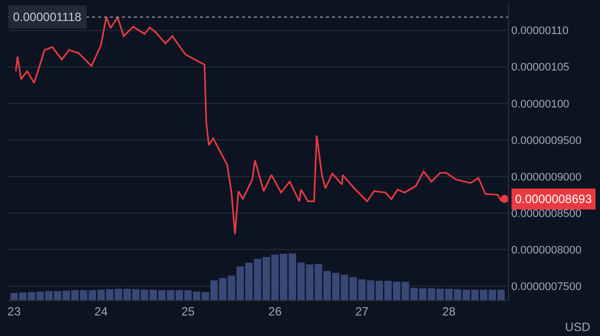  Describe the element at coordinates (540, 68) in the screenshot. I see `y-tick-label: 0.00000105` at that location.